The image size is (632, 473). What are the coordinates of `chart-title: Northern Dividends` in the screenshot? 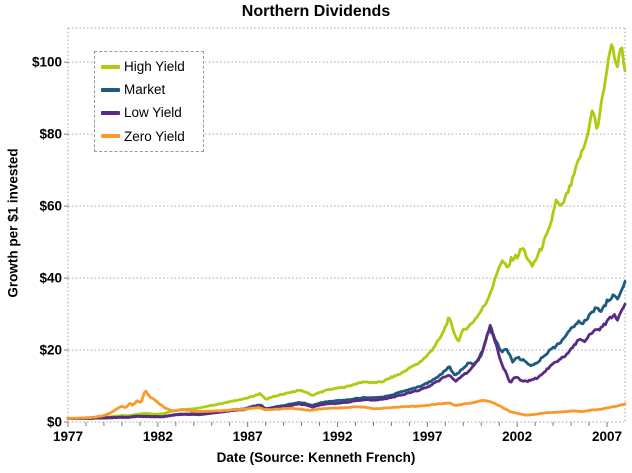 It's located at (316, 11).